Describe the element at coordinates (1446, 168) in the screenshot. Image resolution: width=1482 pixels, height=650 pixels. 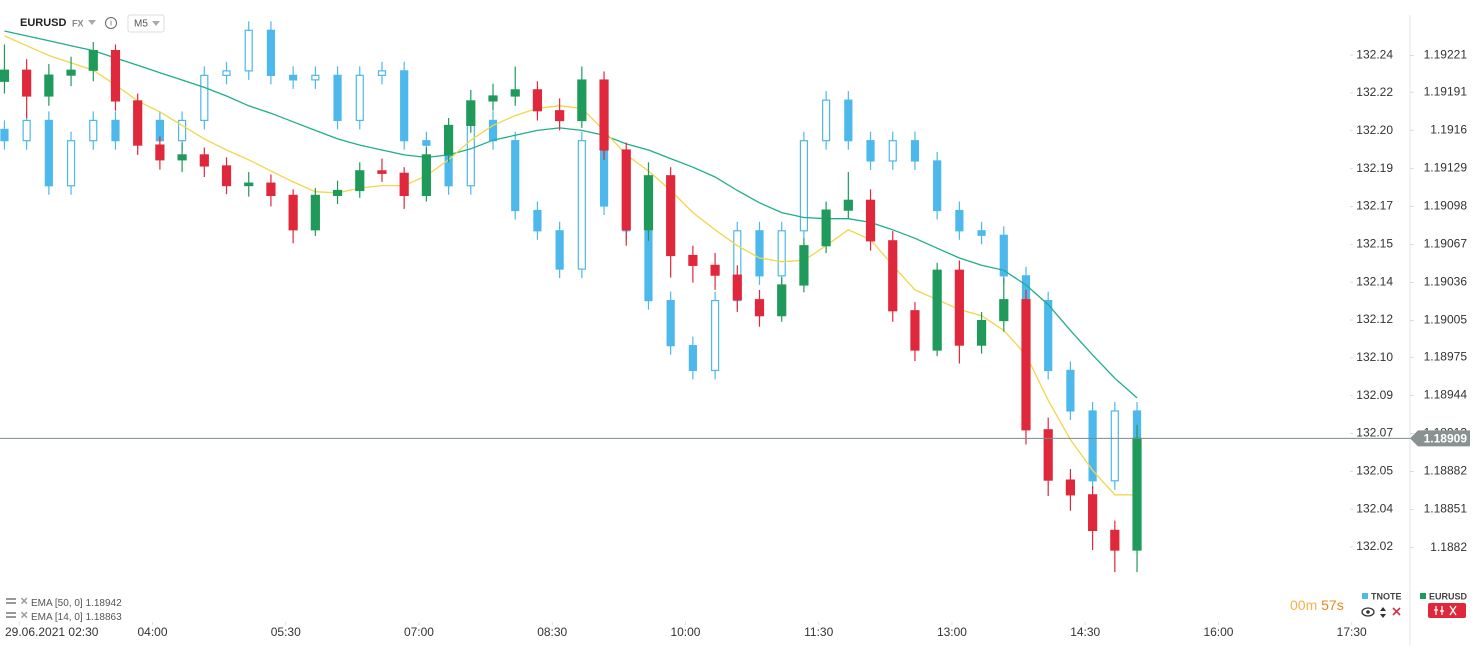
I see `y2-tick-label: 1.19129` at that location.